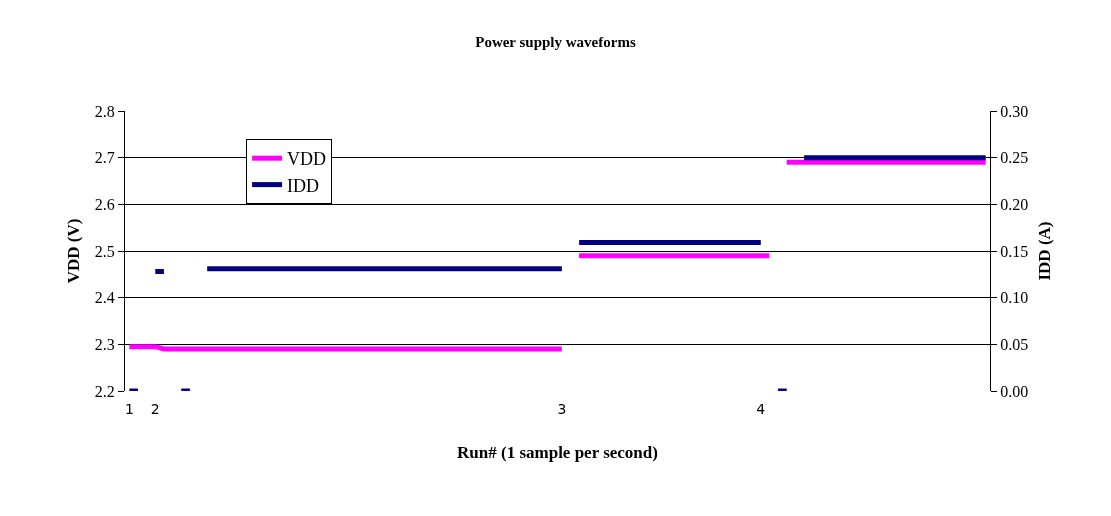 The image size is (1111, 516). What do you see at coordinates (104, 111) in the screenshot?
I see `y-tick-label: 2.8` at bounding box center [104, 111].